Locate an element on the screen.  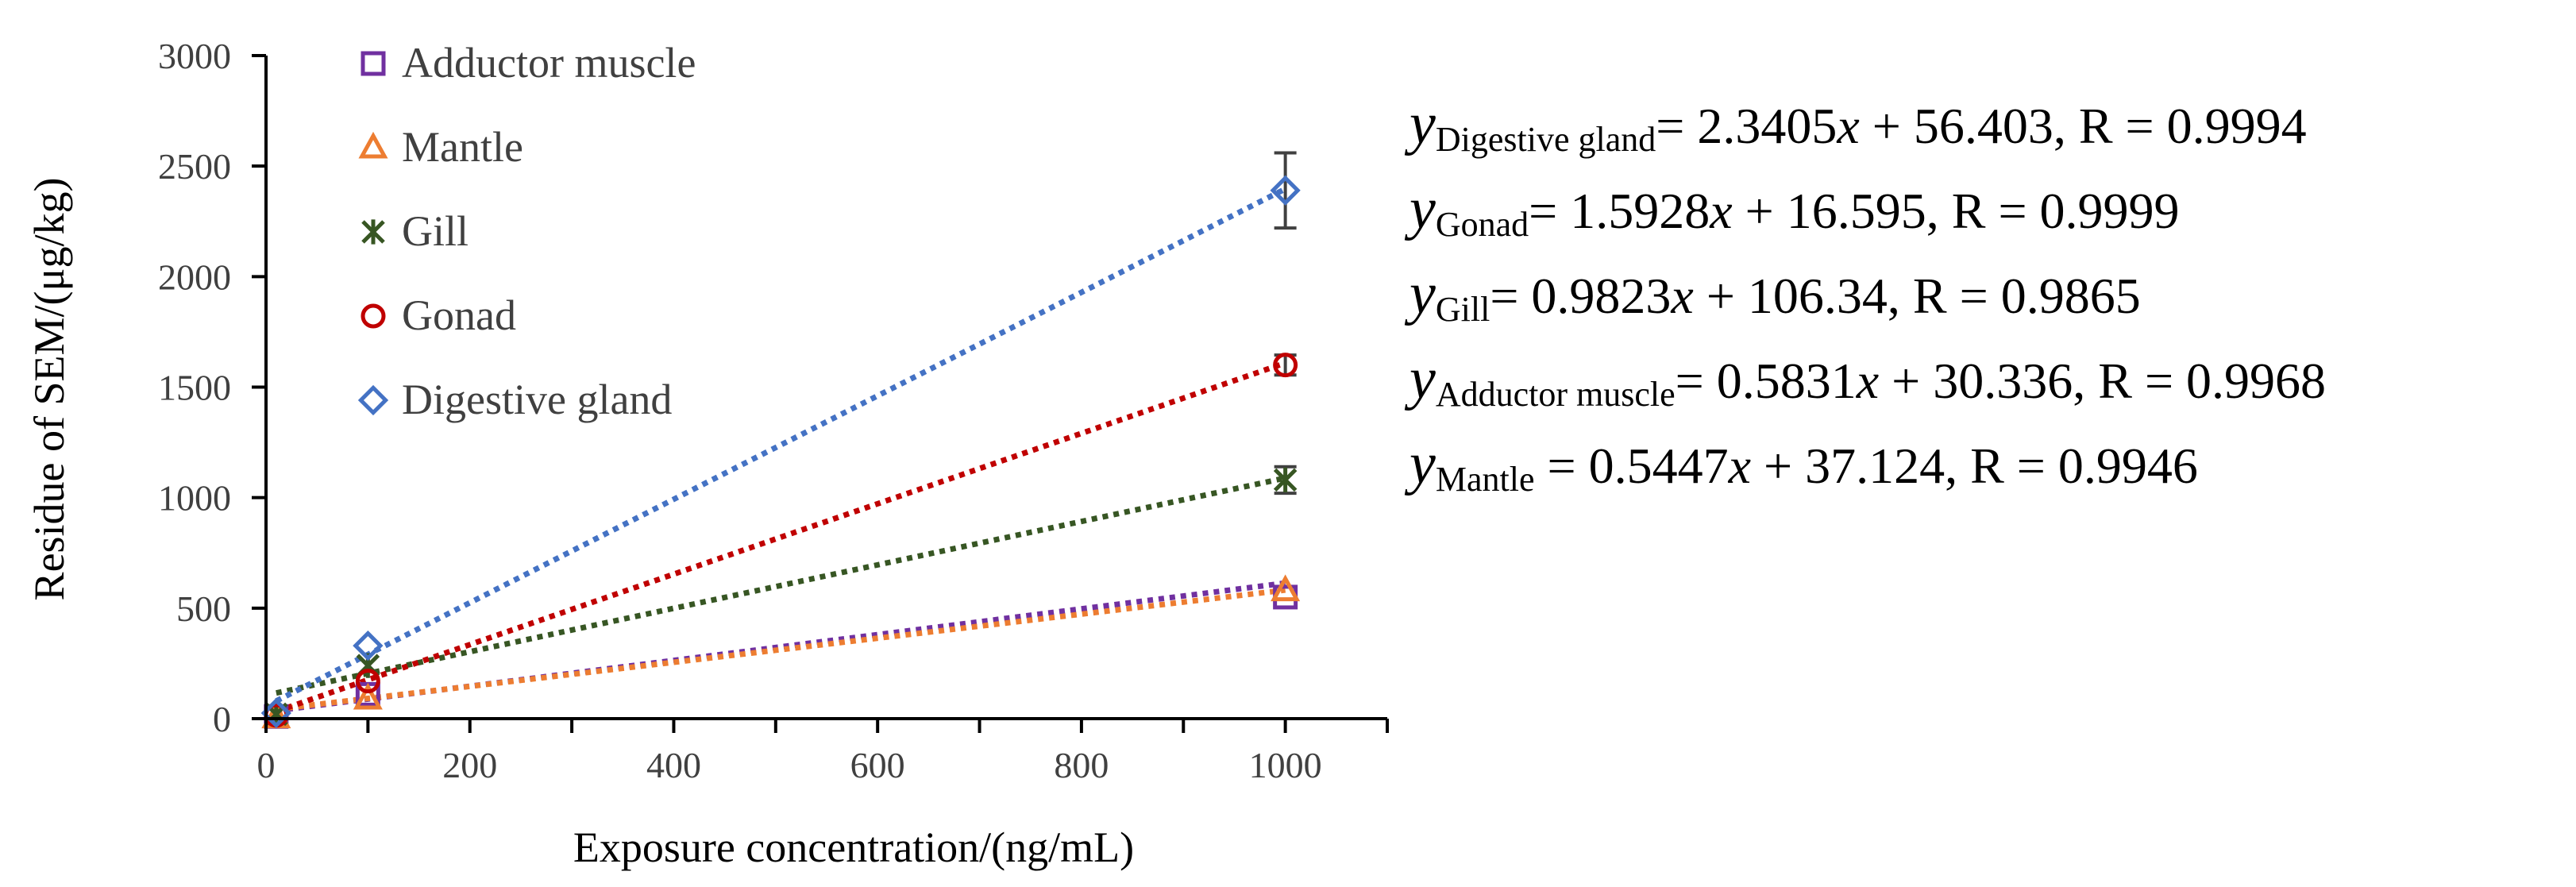
equation-slope: = 1.5928 is located at coordinates (1619, 211).